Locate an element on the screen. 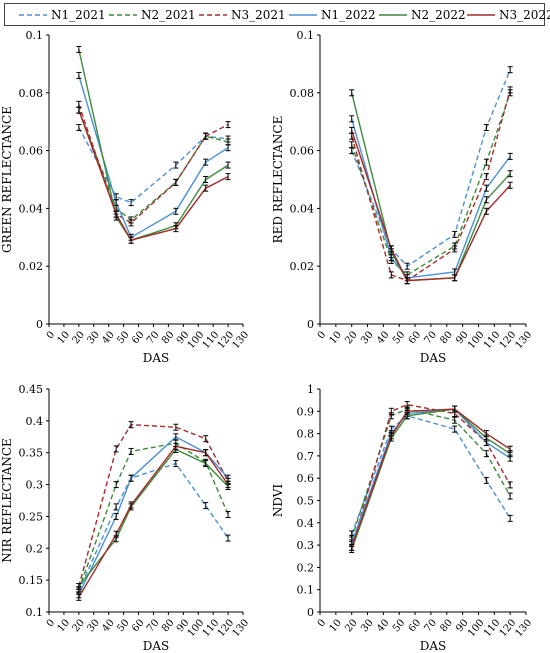 Image resolution: width=550 pixels, height=653 pixels. y-tick-label: 0.45 is located at coordinates (31, 389).